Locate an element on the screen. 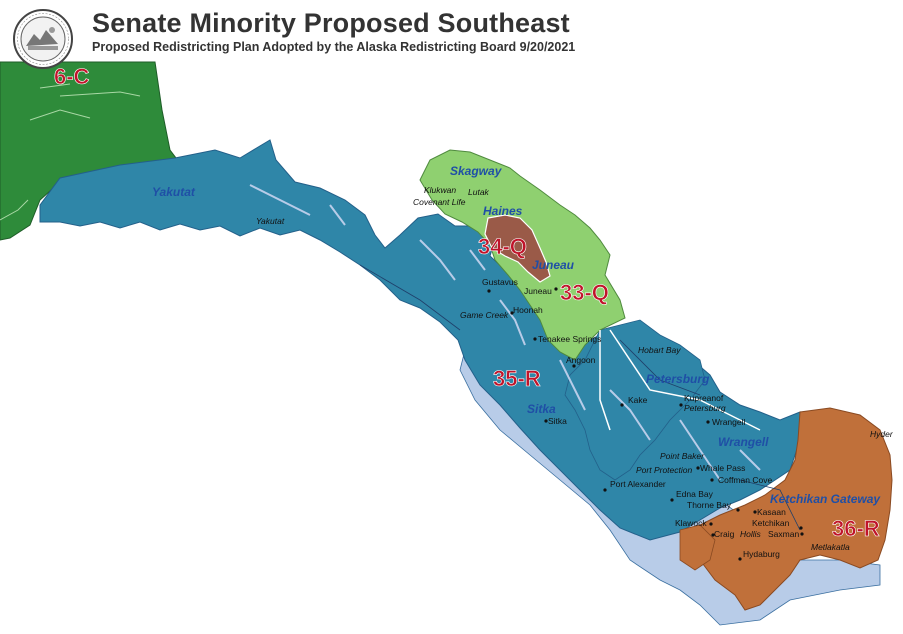  place-craig: Craig is located at coordinates (724, 534).